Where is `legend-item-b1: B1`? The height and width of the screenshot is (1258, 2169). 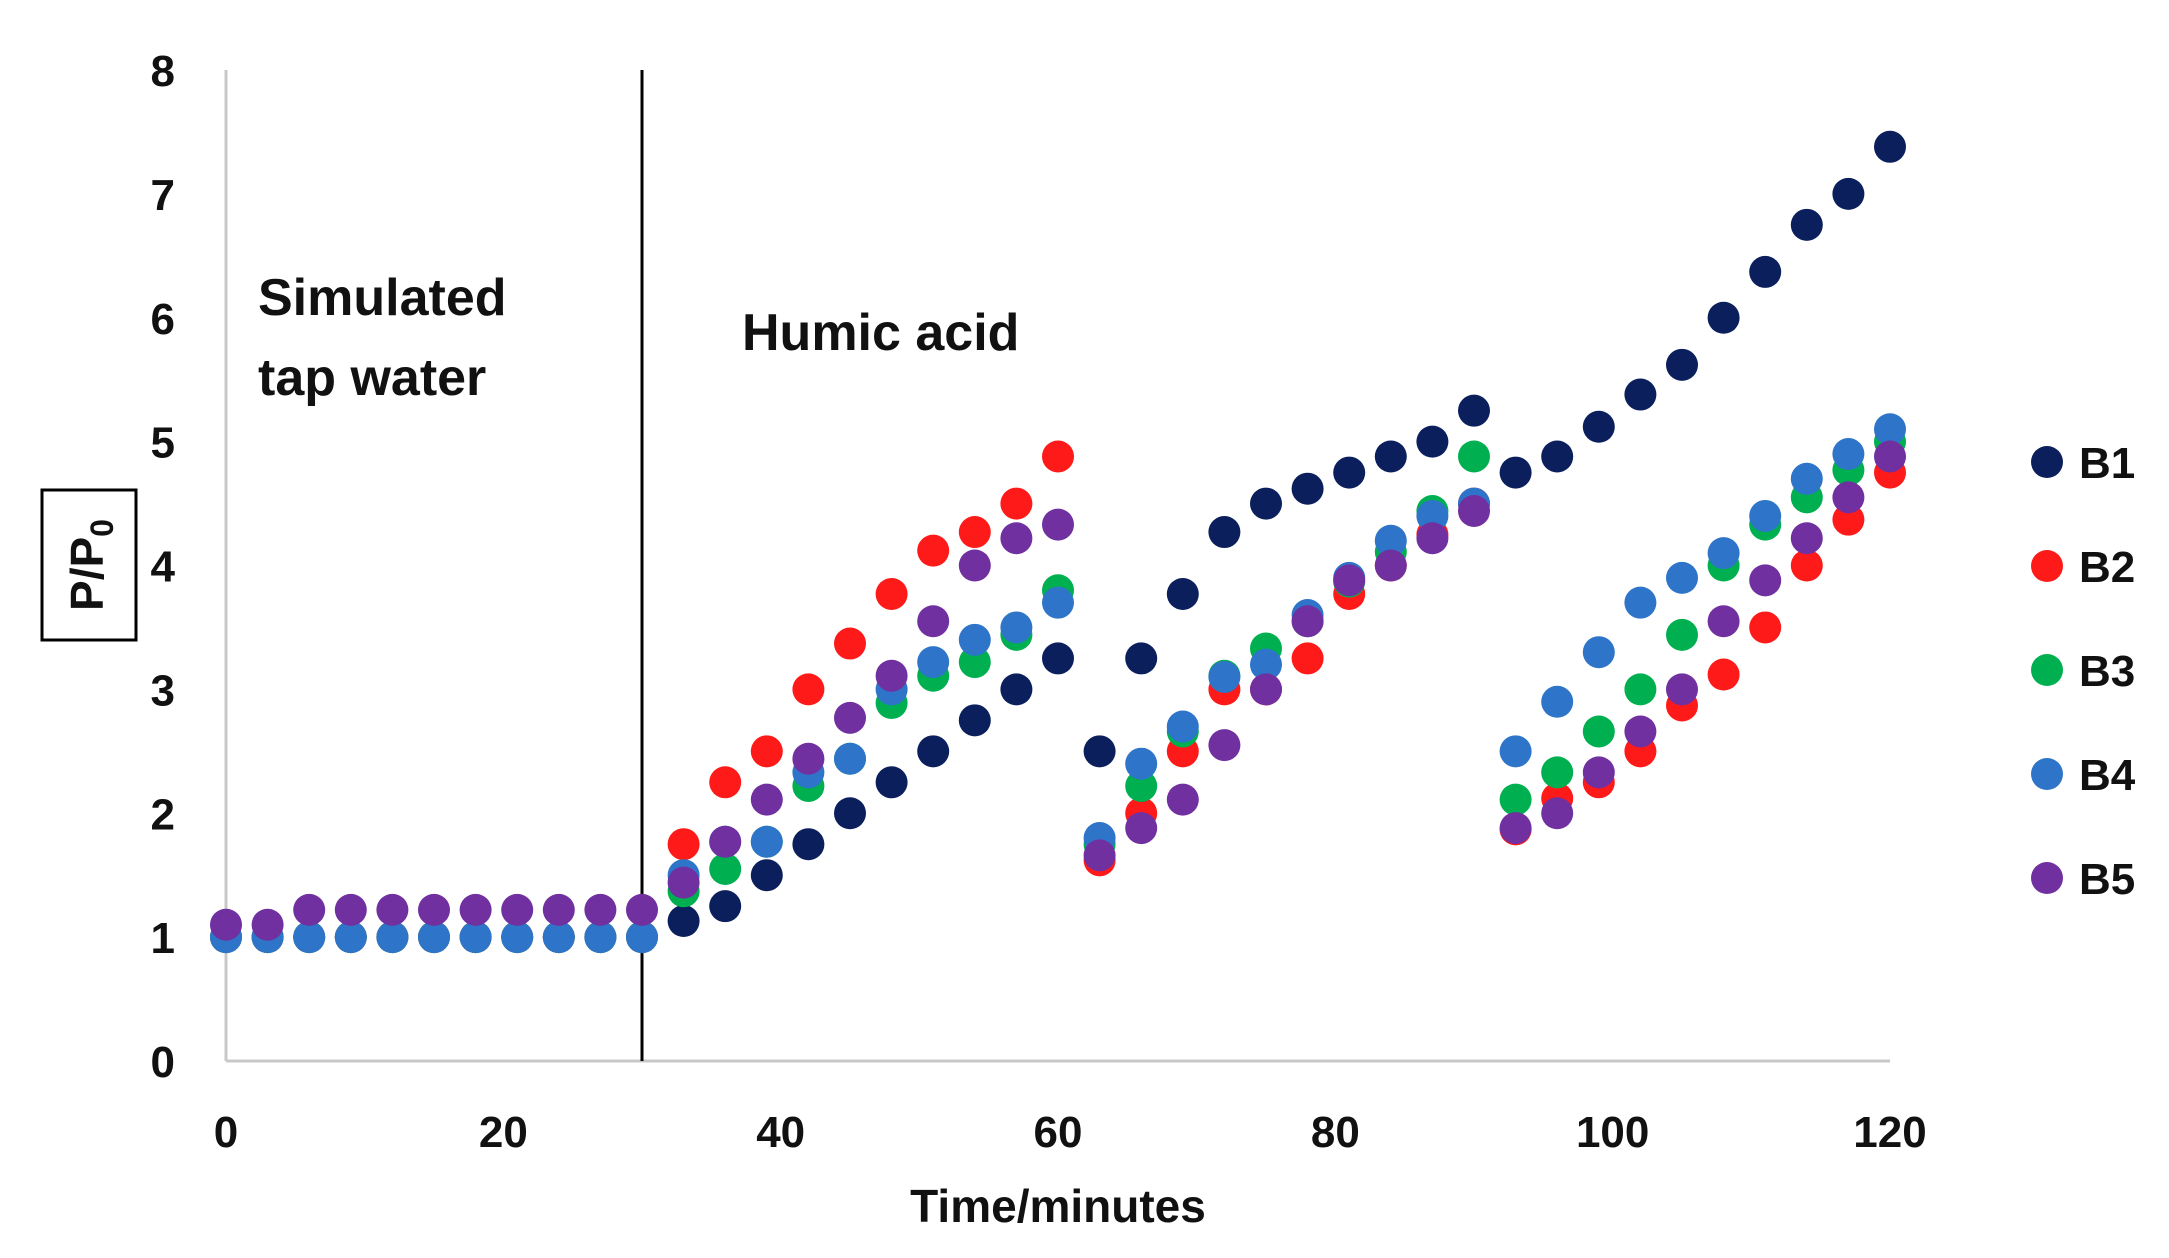 legend-item-b1: B1 is located at coordinates (2083, 463).